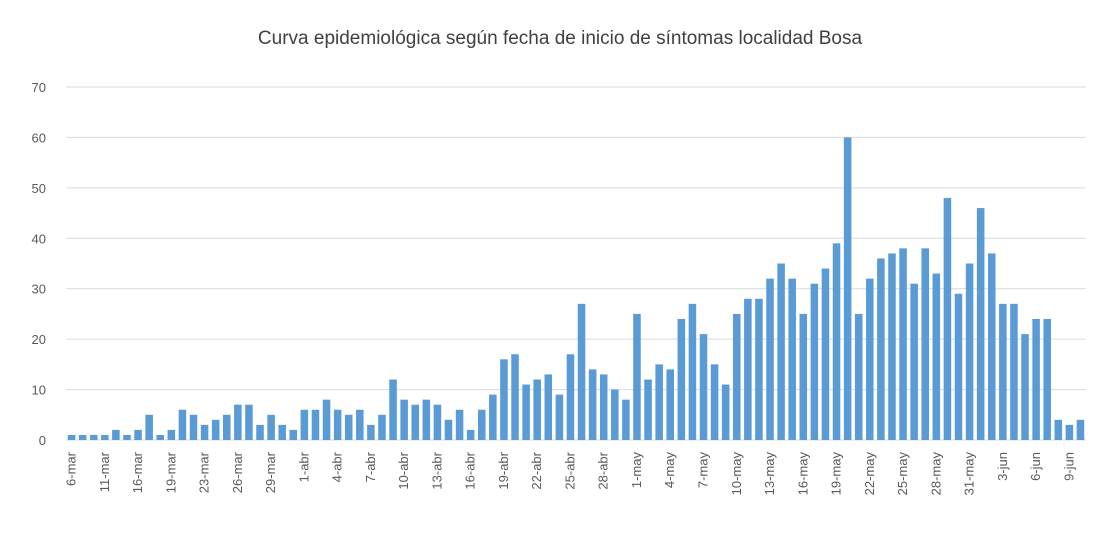 The image size is (1105, 540). I want to click on y-tick-label: 50, so click(39, 188).